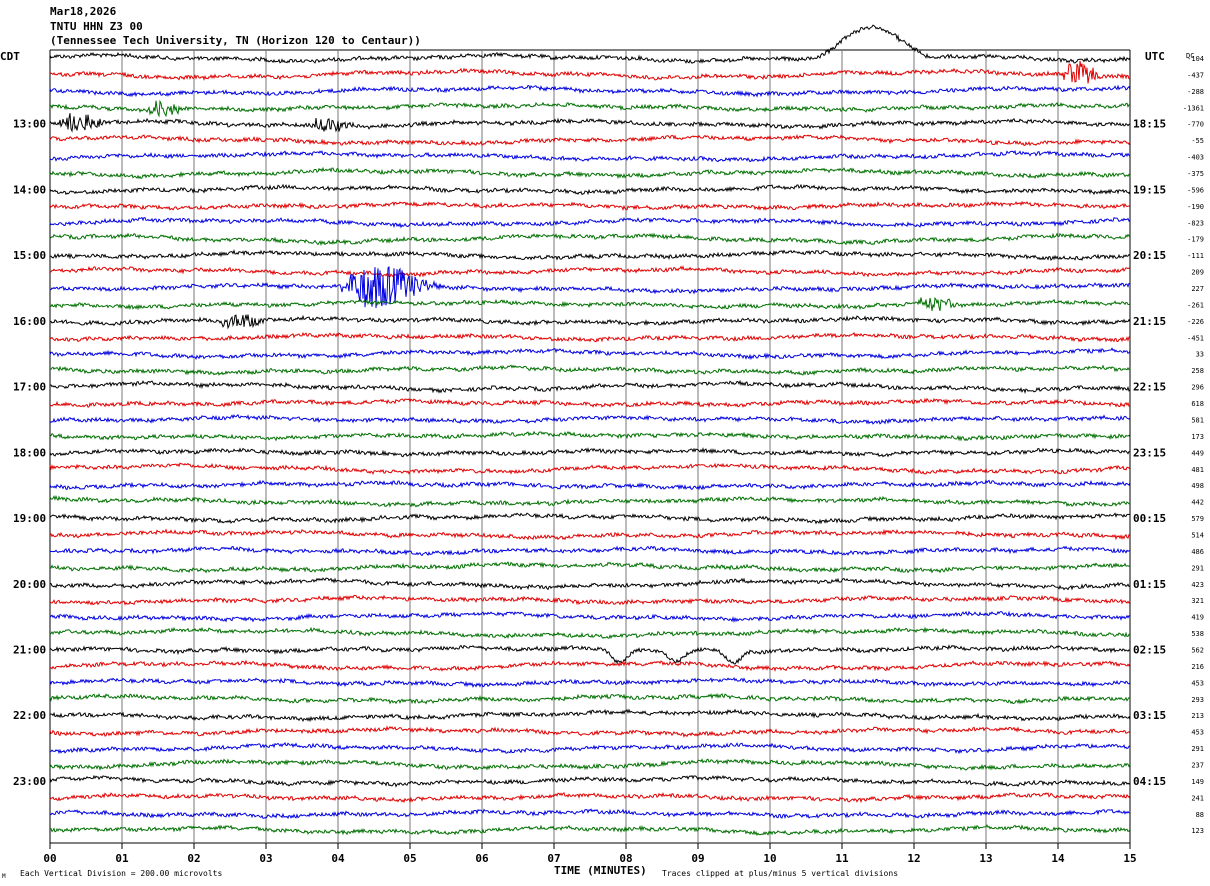  What do you see at coordinates (1195, 174) in the screenshot?
I see `dc-offset-label: -375` at bounding box center [1195, 174].